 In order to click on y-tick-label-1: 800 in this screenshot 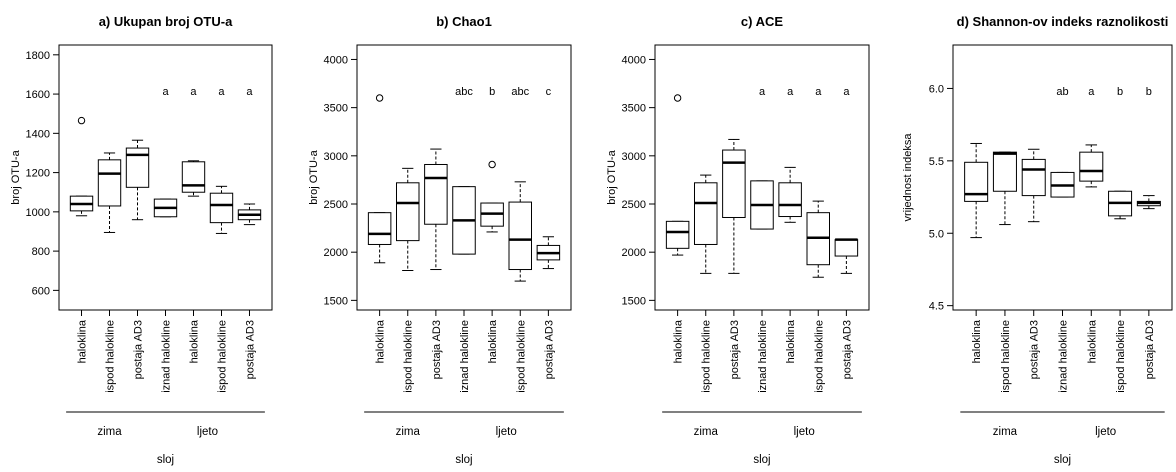, I will do `click(41, 252)`.